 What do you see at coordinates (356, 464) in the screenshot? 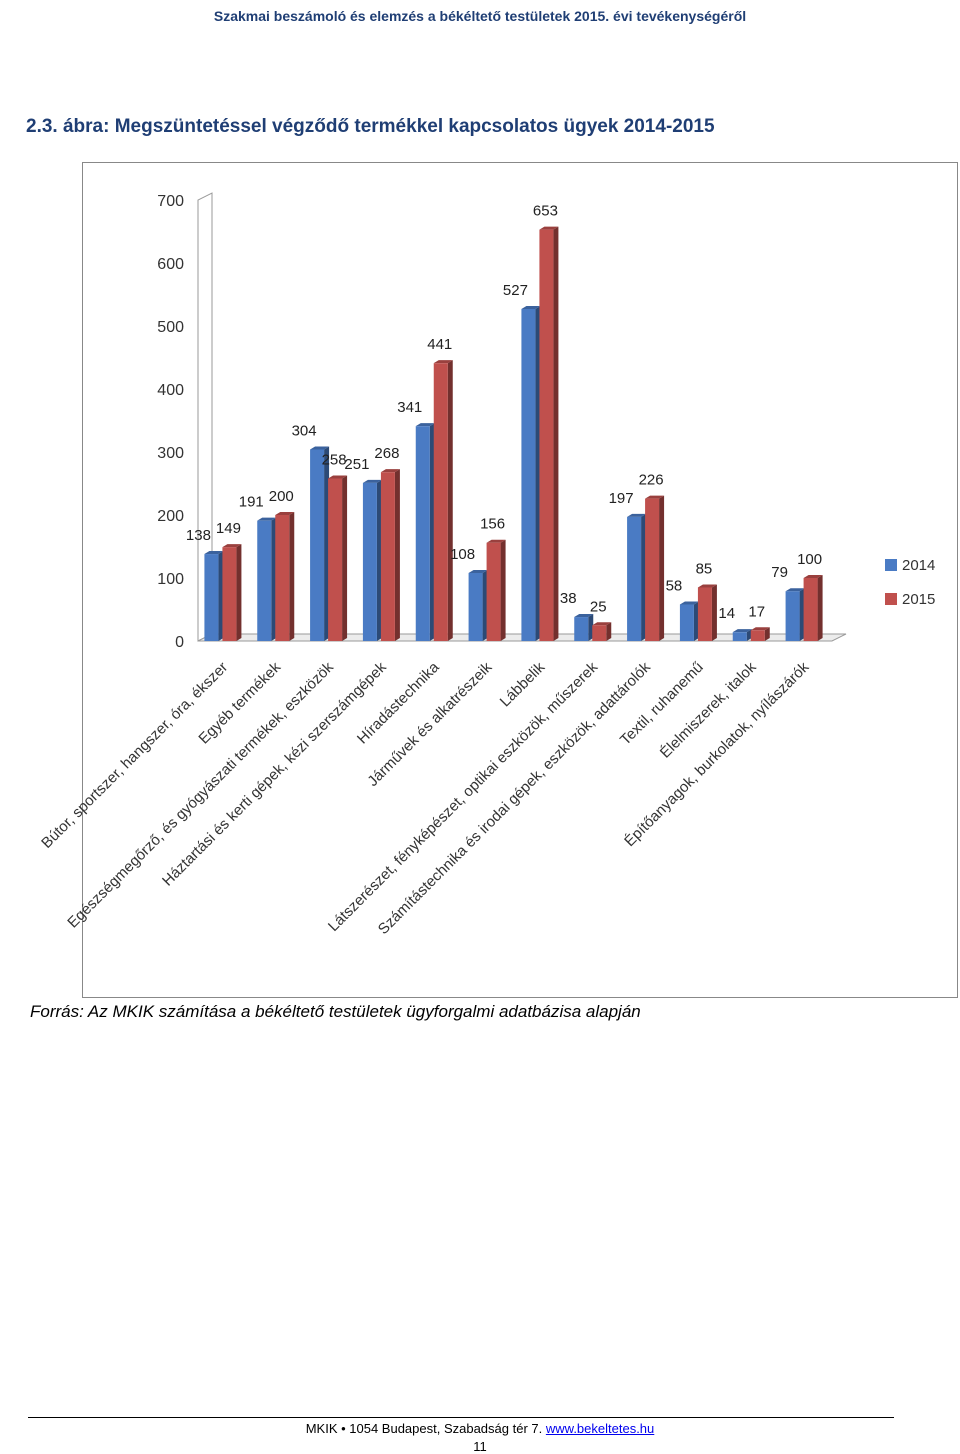
I see `data-label: 251` at bounding box center [356, 464].